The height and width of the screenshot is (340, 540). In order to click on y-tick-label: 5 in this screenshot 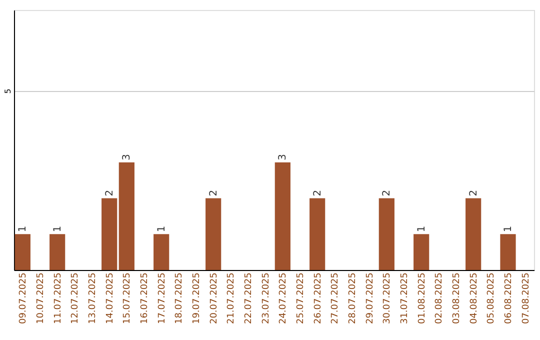, I will do `click(8, 91)`.